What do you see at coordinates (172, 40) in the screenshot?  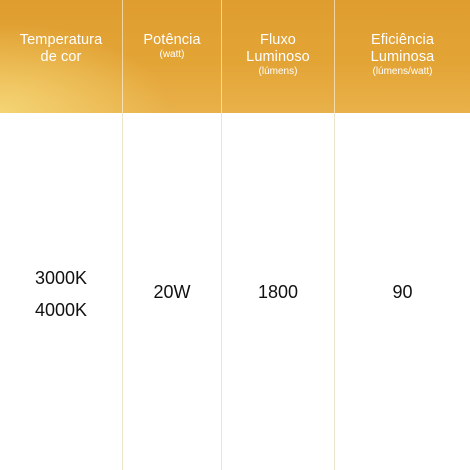 I see `header-title-line: Potência` at bounding box center [172, 40].